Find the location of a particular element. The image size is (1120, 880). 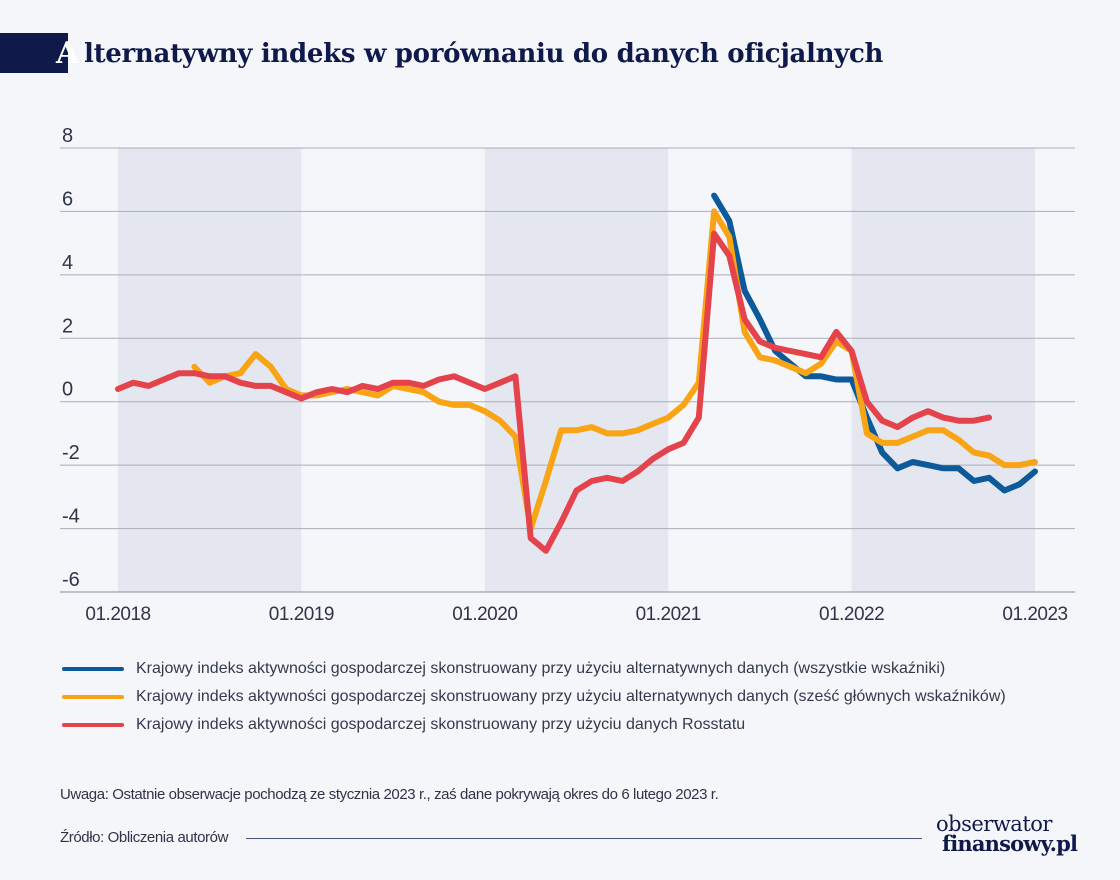

brand-logo: obserwator finansowy.pl is located at coordinates (1007, 834).